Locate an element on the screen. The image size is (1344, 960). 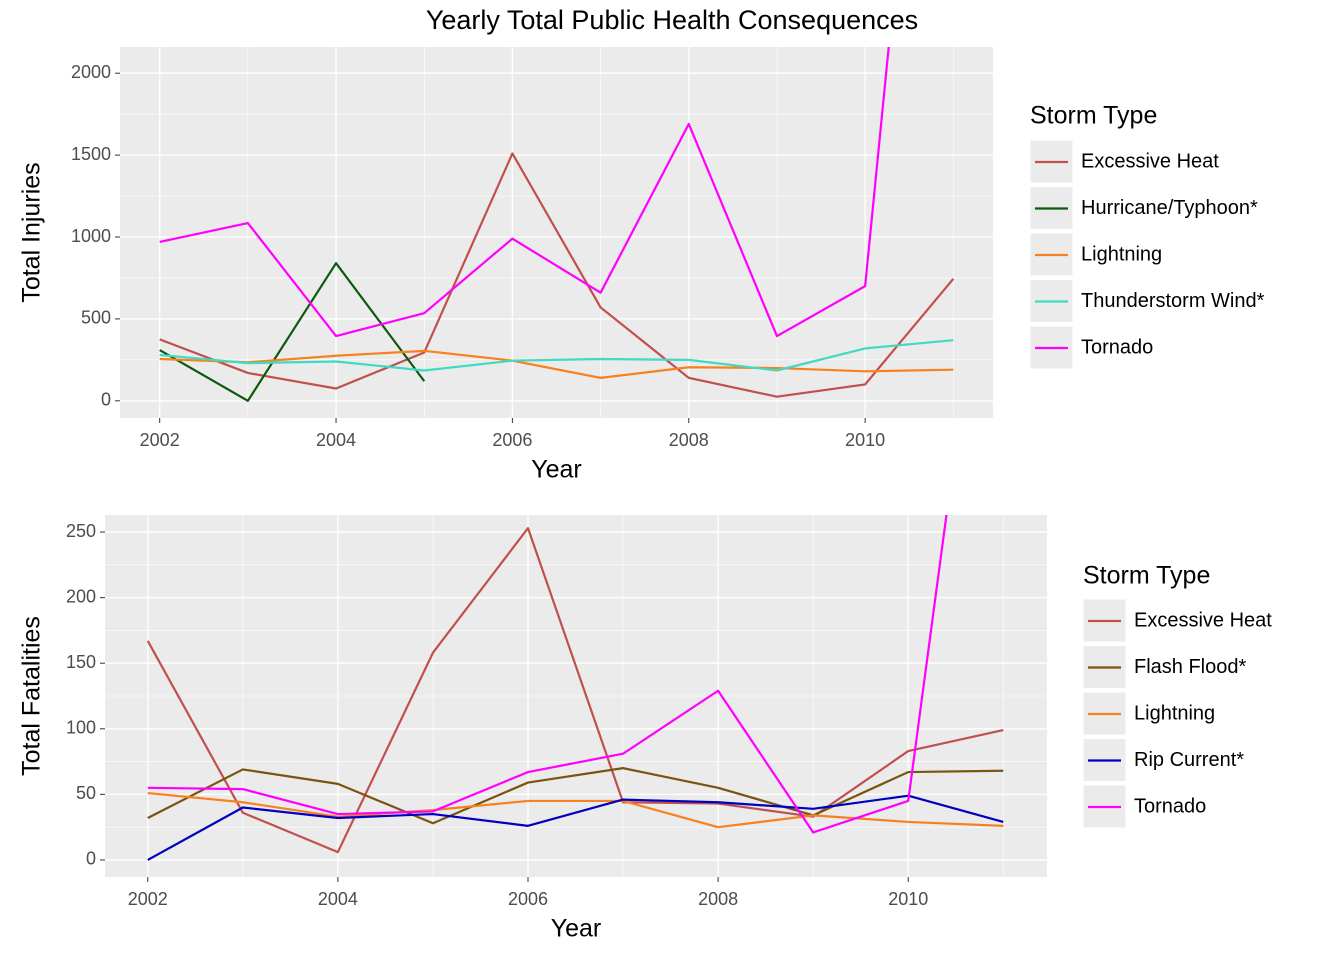
y-tick-label: 200 is located at coordinates (81, 596).